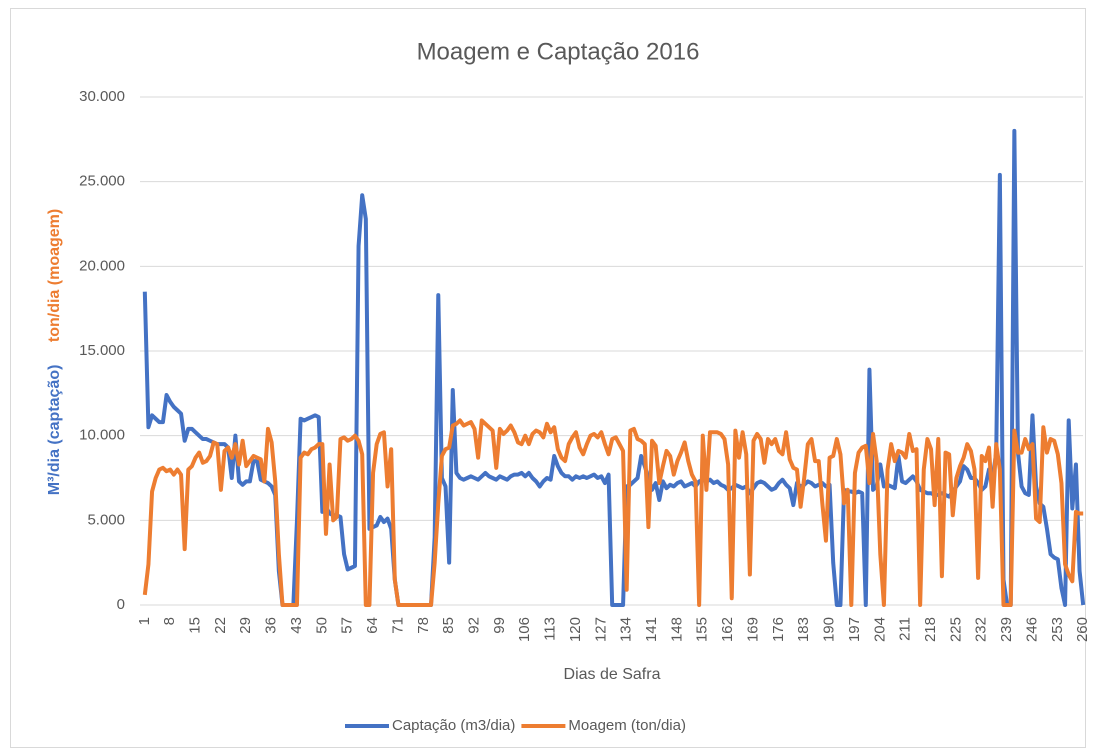 The height and width of the screenshot is (756, 1096). What do you see at coordinates (347, 625) in the screenshot?
I see `x-tick-label: 57` at bounding box center [347, 625].